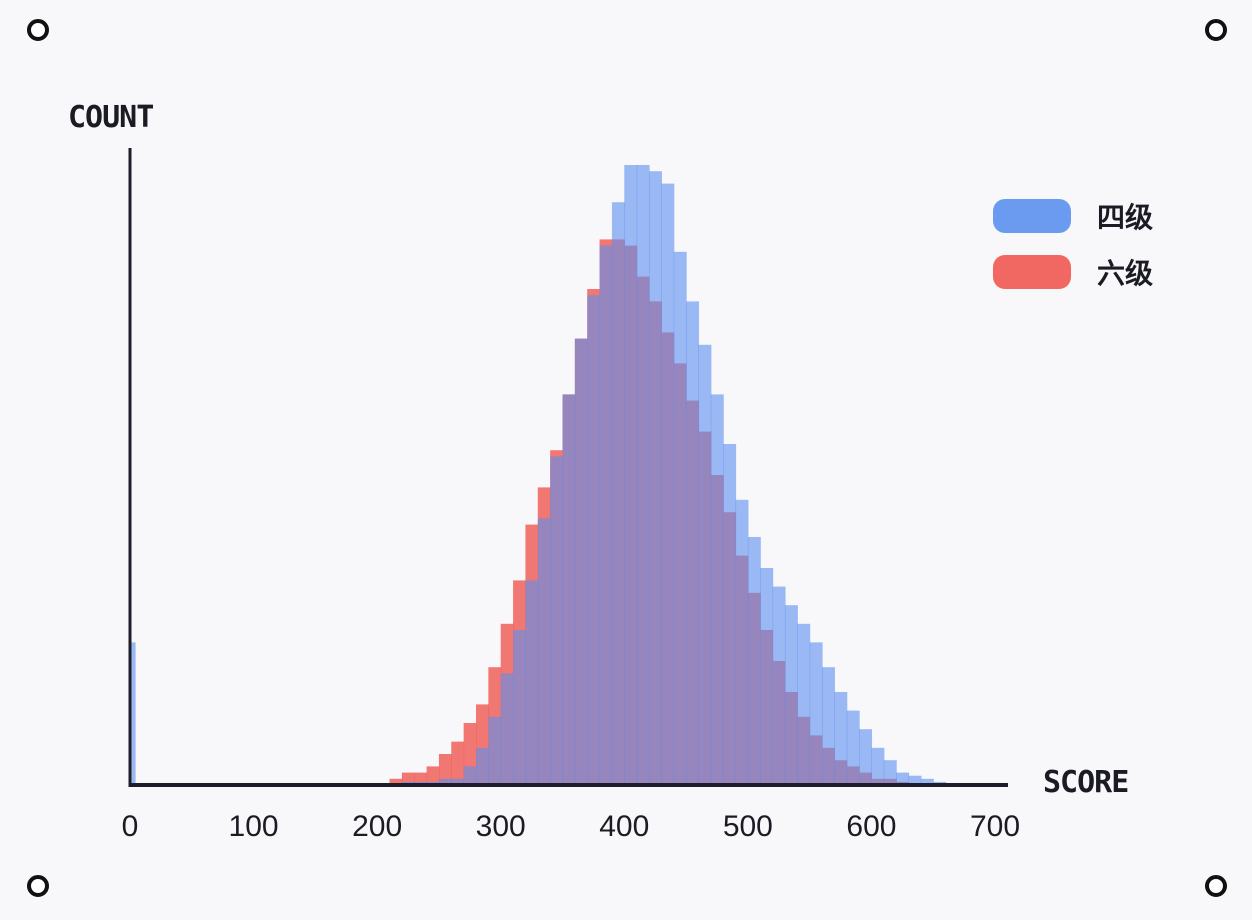 The image size is (1252, 920). I want to click on legend-swatch-red, so click(1032, 272).